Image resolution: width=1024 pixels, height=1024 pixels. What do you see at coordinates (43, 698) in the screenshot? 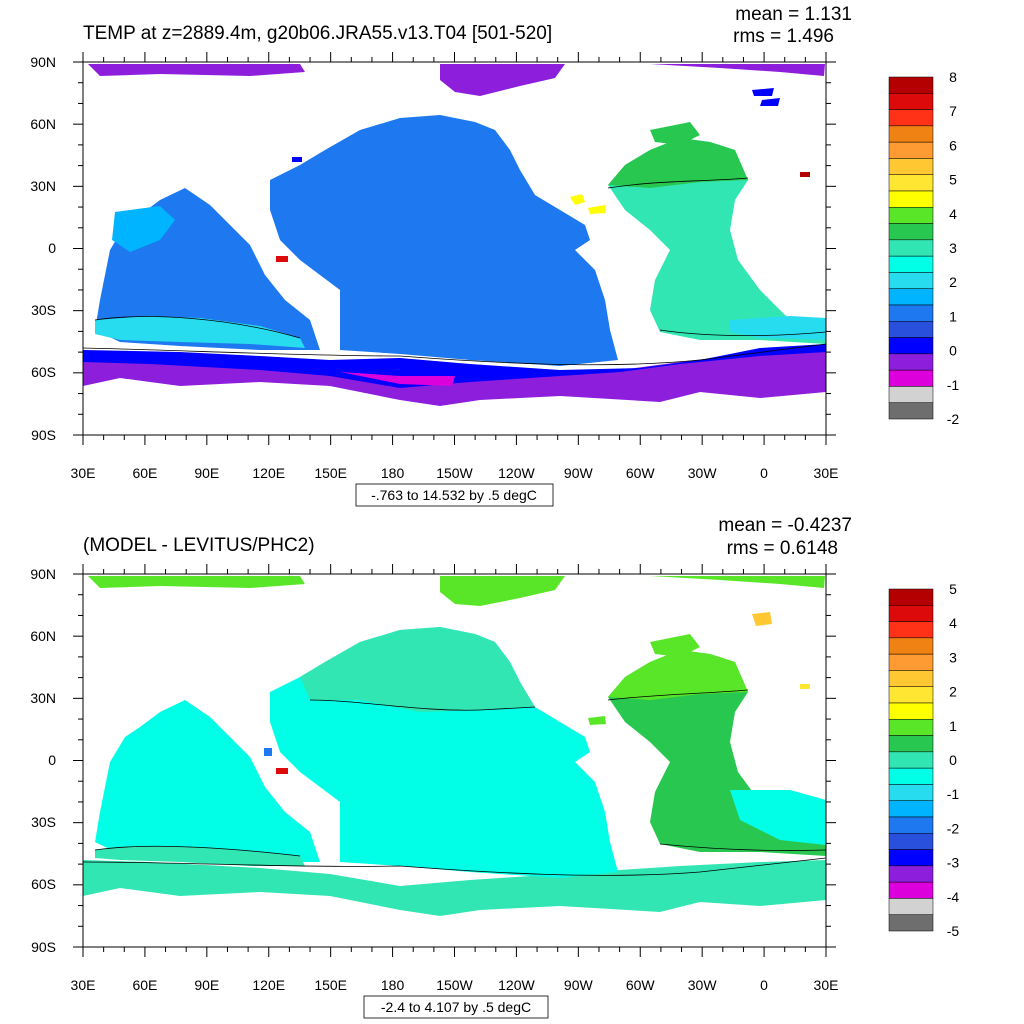
I see `lat-label: 30N` at bounding box center [43, 698].